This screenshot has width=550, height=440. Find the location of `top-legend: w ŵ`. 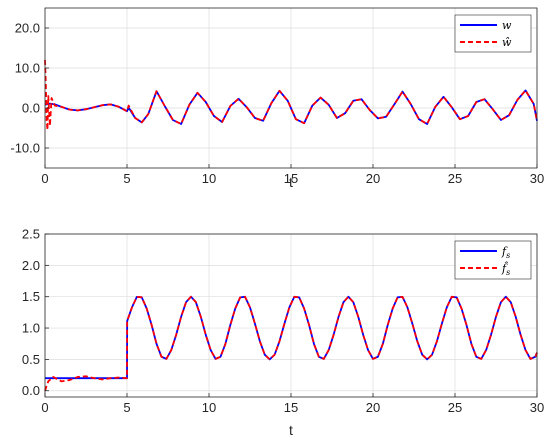

top-legend: w ŵ is located at coordinates (493, 33).